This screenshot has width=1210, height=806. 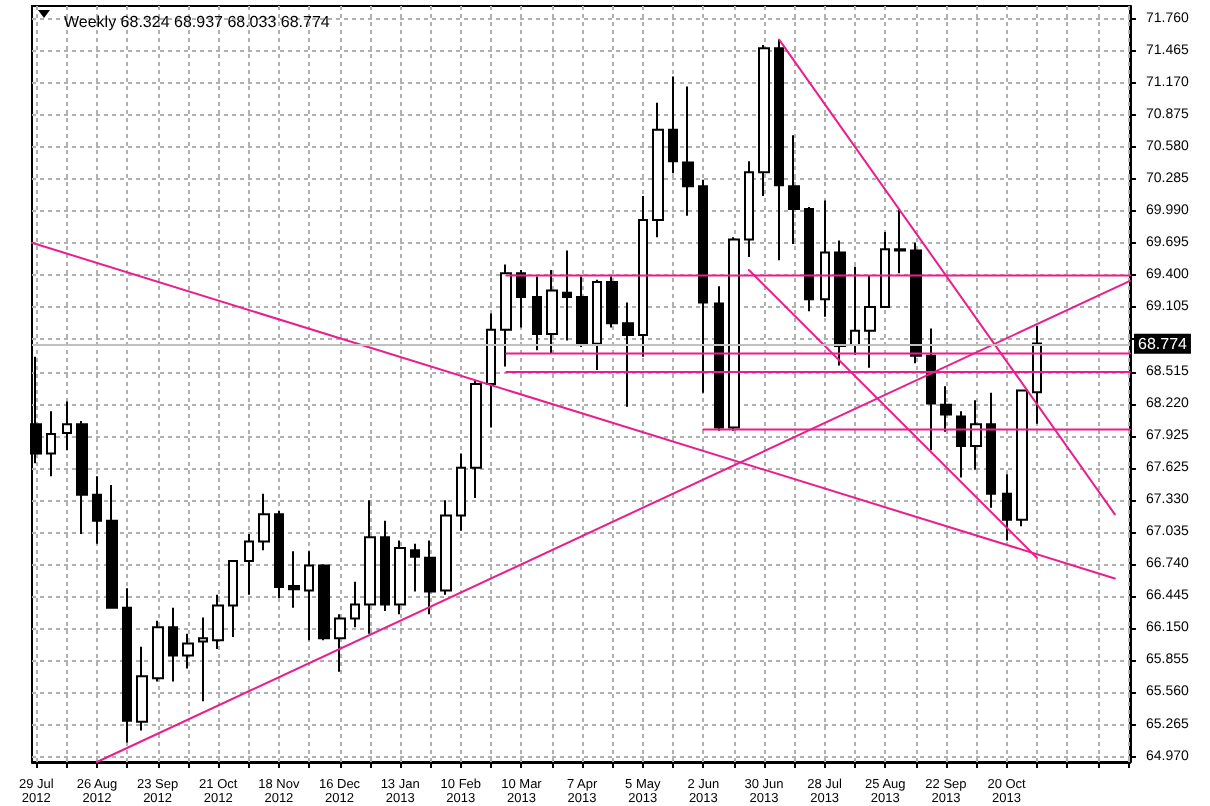 What do you see at coordinates (197, 22) in the screenshot?
I see `text: Weekly 68.324 68.937 68.033 68.774` at bounding box center [197, 22].